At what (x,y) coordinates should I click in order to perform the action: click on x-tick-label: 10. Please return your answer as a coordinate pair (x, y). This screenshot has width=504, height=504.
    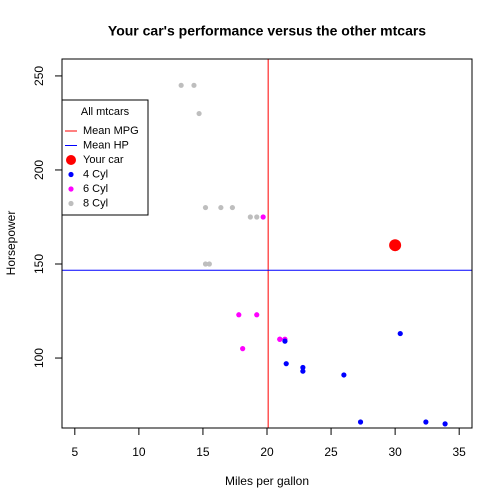
    Looking at the image, I should click on (139, 452).